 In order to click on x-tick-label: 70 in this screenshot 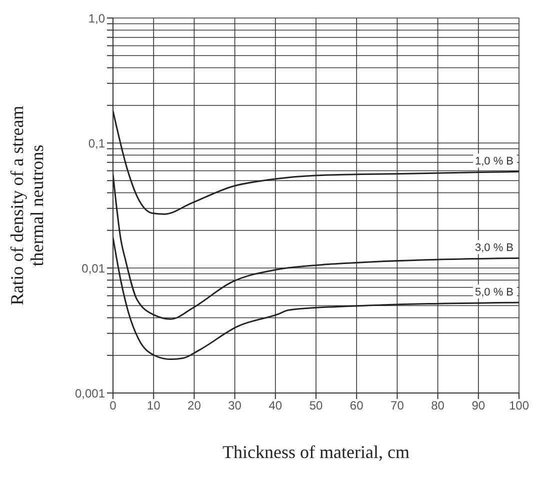, I will do `click(397, 405)`.